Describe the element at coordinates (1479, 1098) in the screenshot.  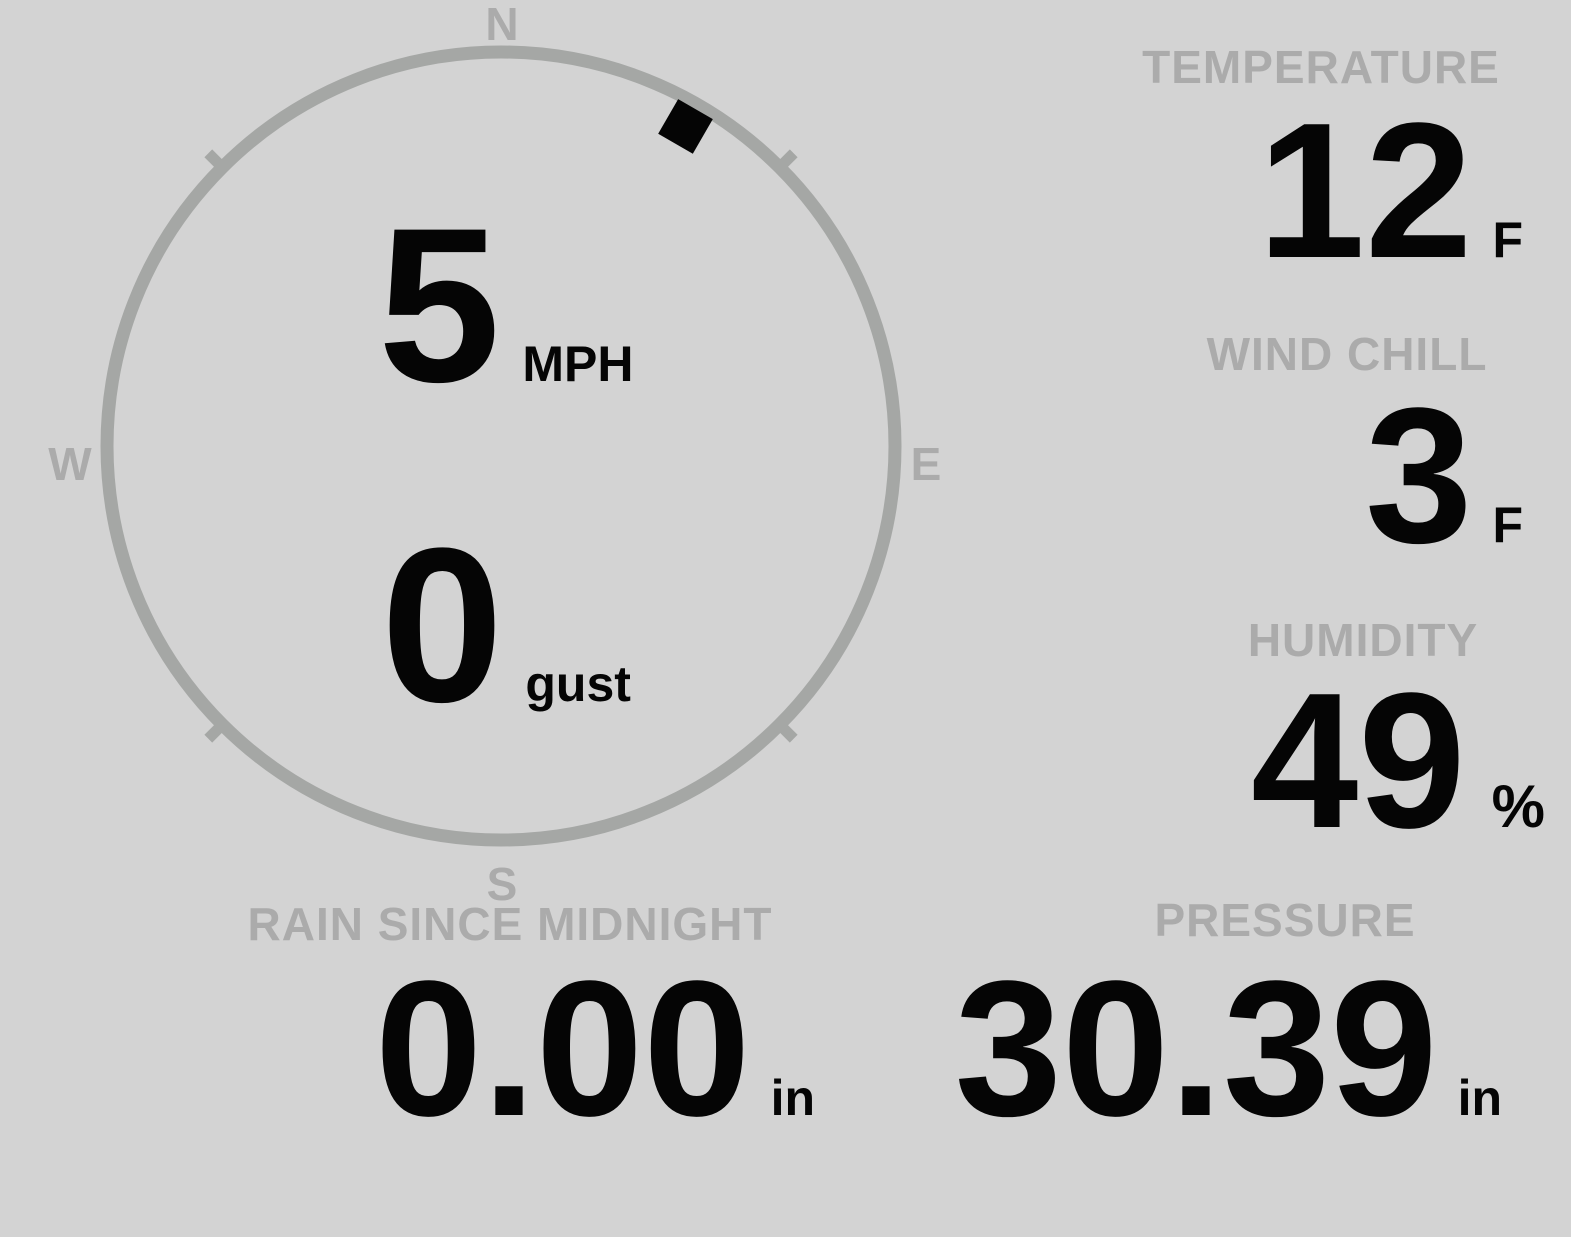
I see `pressure-unit: in` at that location.